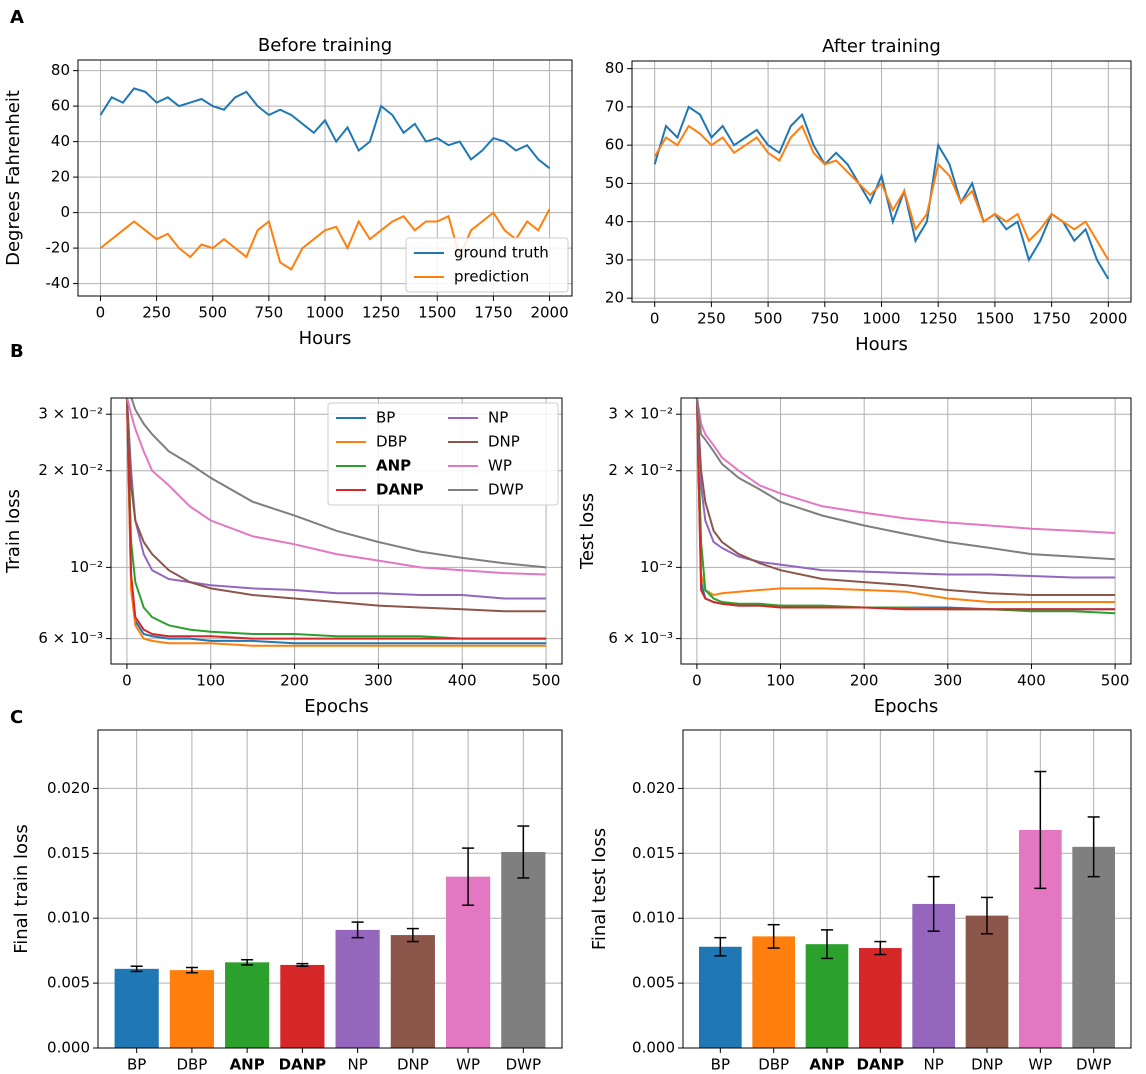 This screenshot has height=1074, width=1146. I want to click on y-tick-label: 30, so click(614, 259).